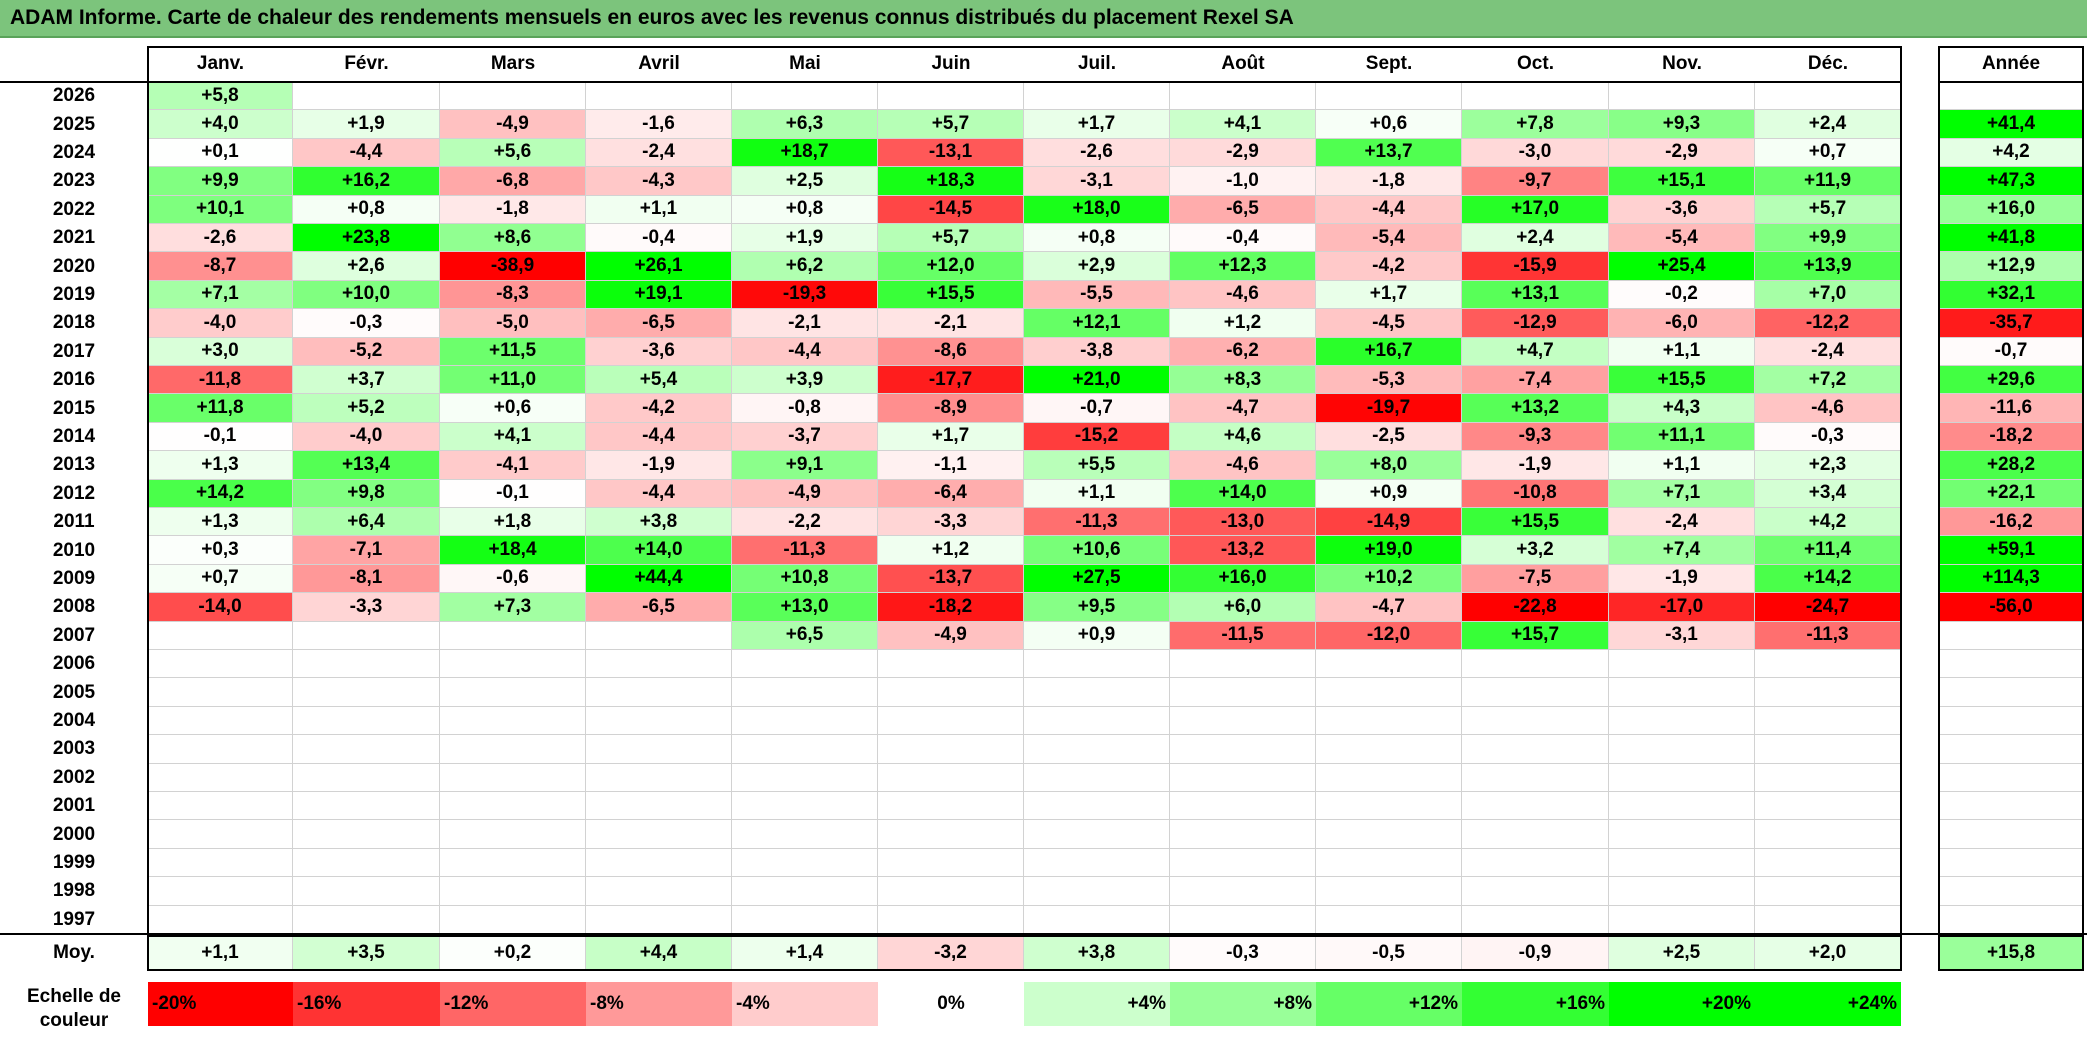  Describe the element at coordinates (220, 295) in the screenshot. I see `heatmap-cell: +7,1` at that location.